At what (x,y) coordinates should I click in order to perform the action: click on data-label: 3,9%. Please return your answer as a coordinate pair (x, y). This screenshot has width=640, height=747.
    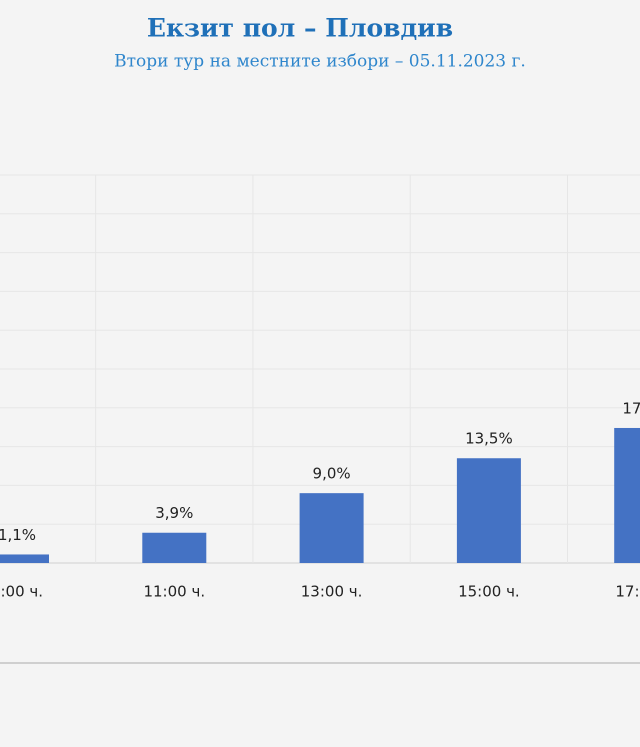
    Looking at the image, I should click on (174, 513).